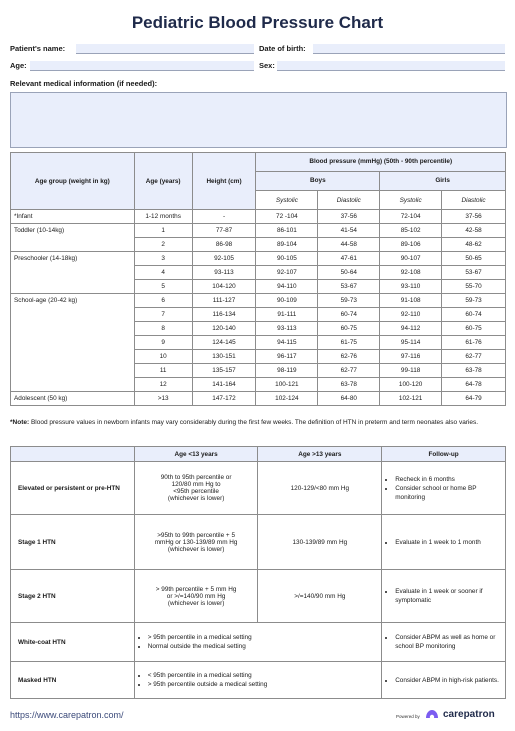 This screenshot has height=731, width=515. Describe the element at coordinates (20, 422) in the screenshot. I see `footnote-label: *Note:` at that location.